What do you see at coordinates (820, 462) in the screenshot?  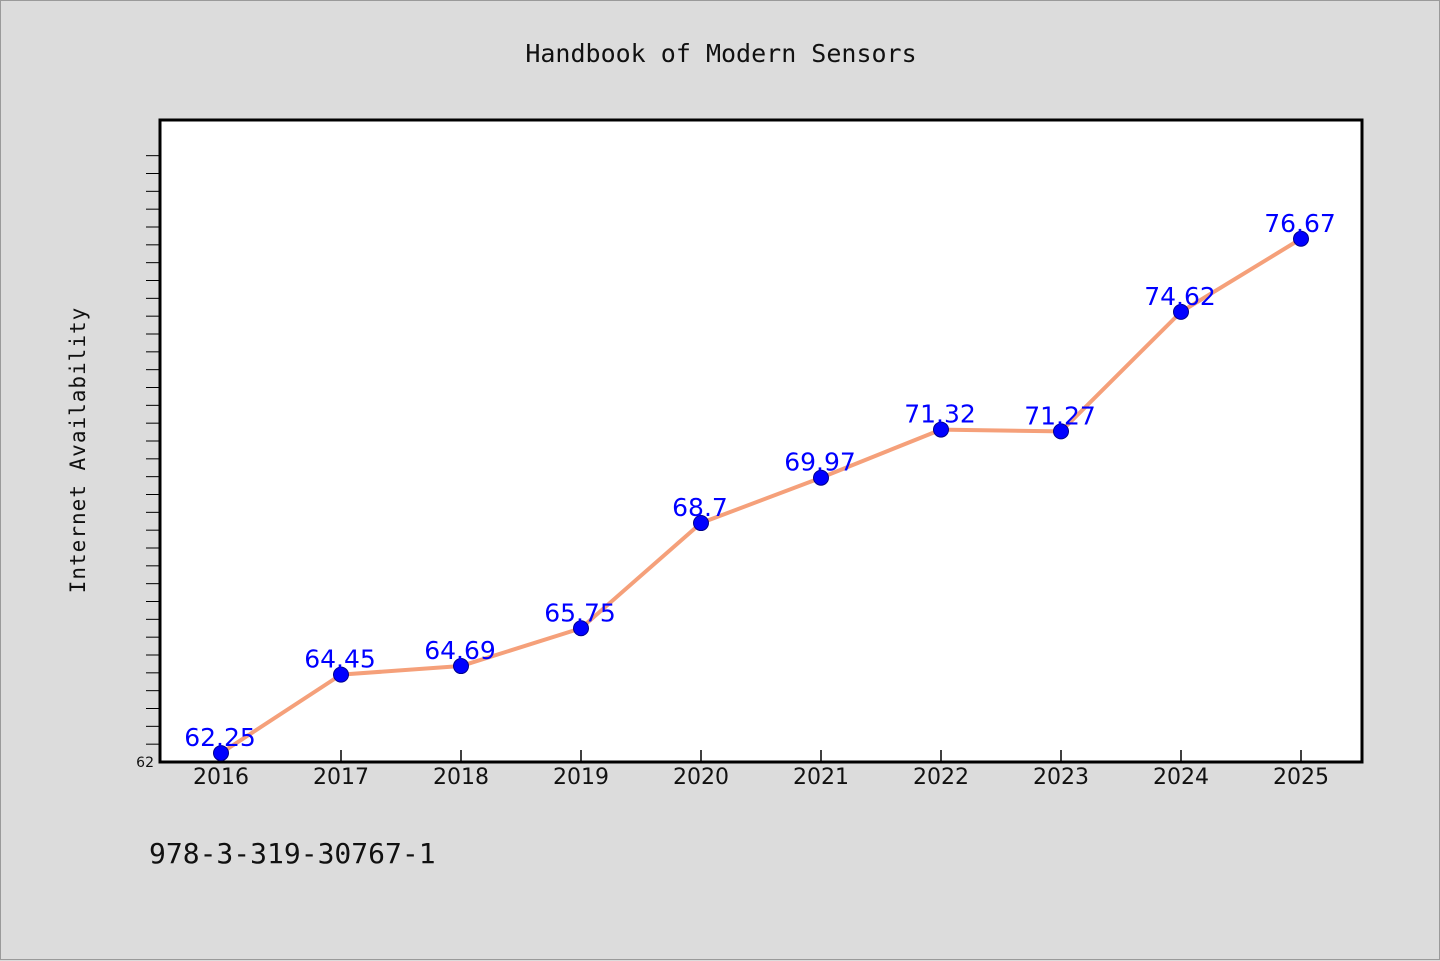 I see `data-label: 69.97` at bounding box center [820, 462].